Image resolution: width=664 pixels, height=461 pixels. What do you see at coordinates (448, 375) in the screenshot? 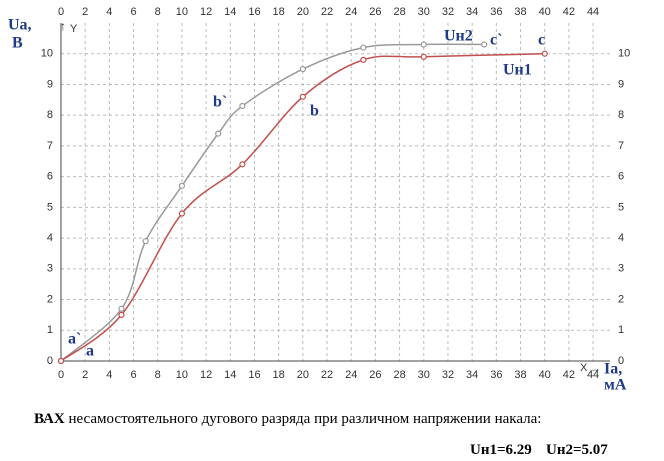
I see `x-tick-label: 32` at bounding box center [448, 375].